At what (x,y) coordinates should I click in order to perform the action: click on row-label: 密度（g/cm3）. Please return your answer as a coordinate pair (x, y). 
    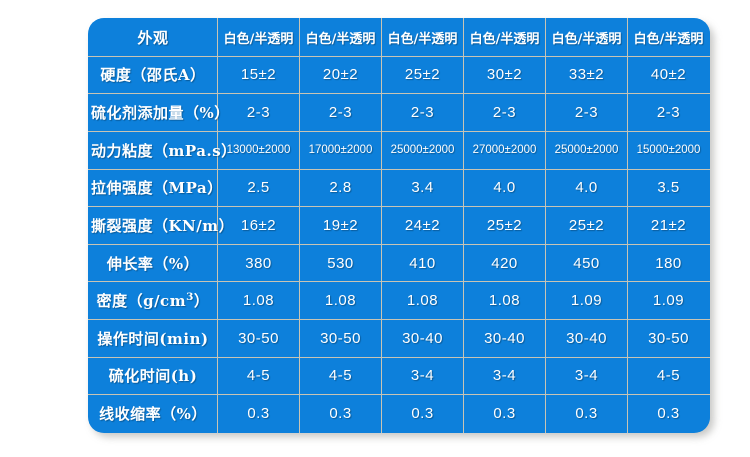
    Looking at the image, I should click on (153, 300).